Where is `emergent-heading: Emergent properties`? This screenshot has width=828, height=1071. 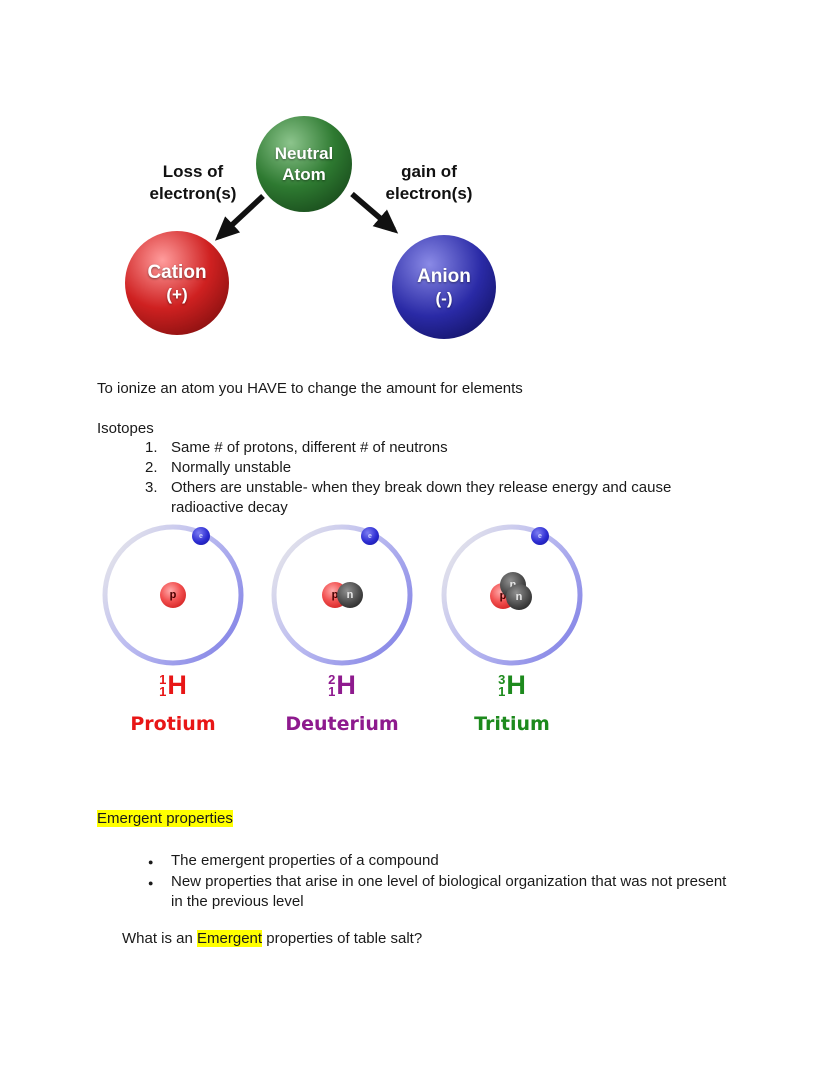 emergent-heading: Emergent properties is located at coordinates (165, 819).